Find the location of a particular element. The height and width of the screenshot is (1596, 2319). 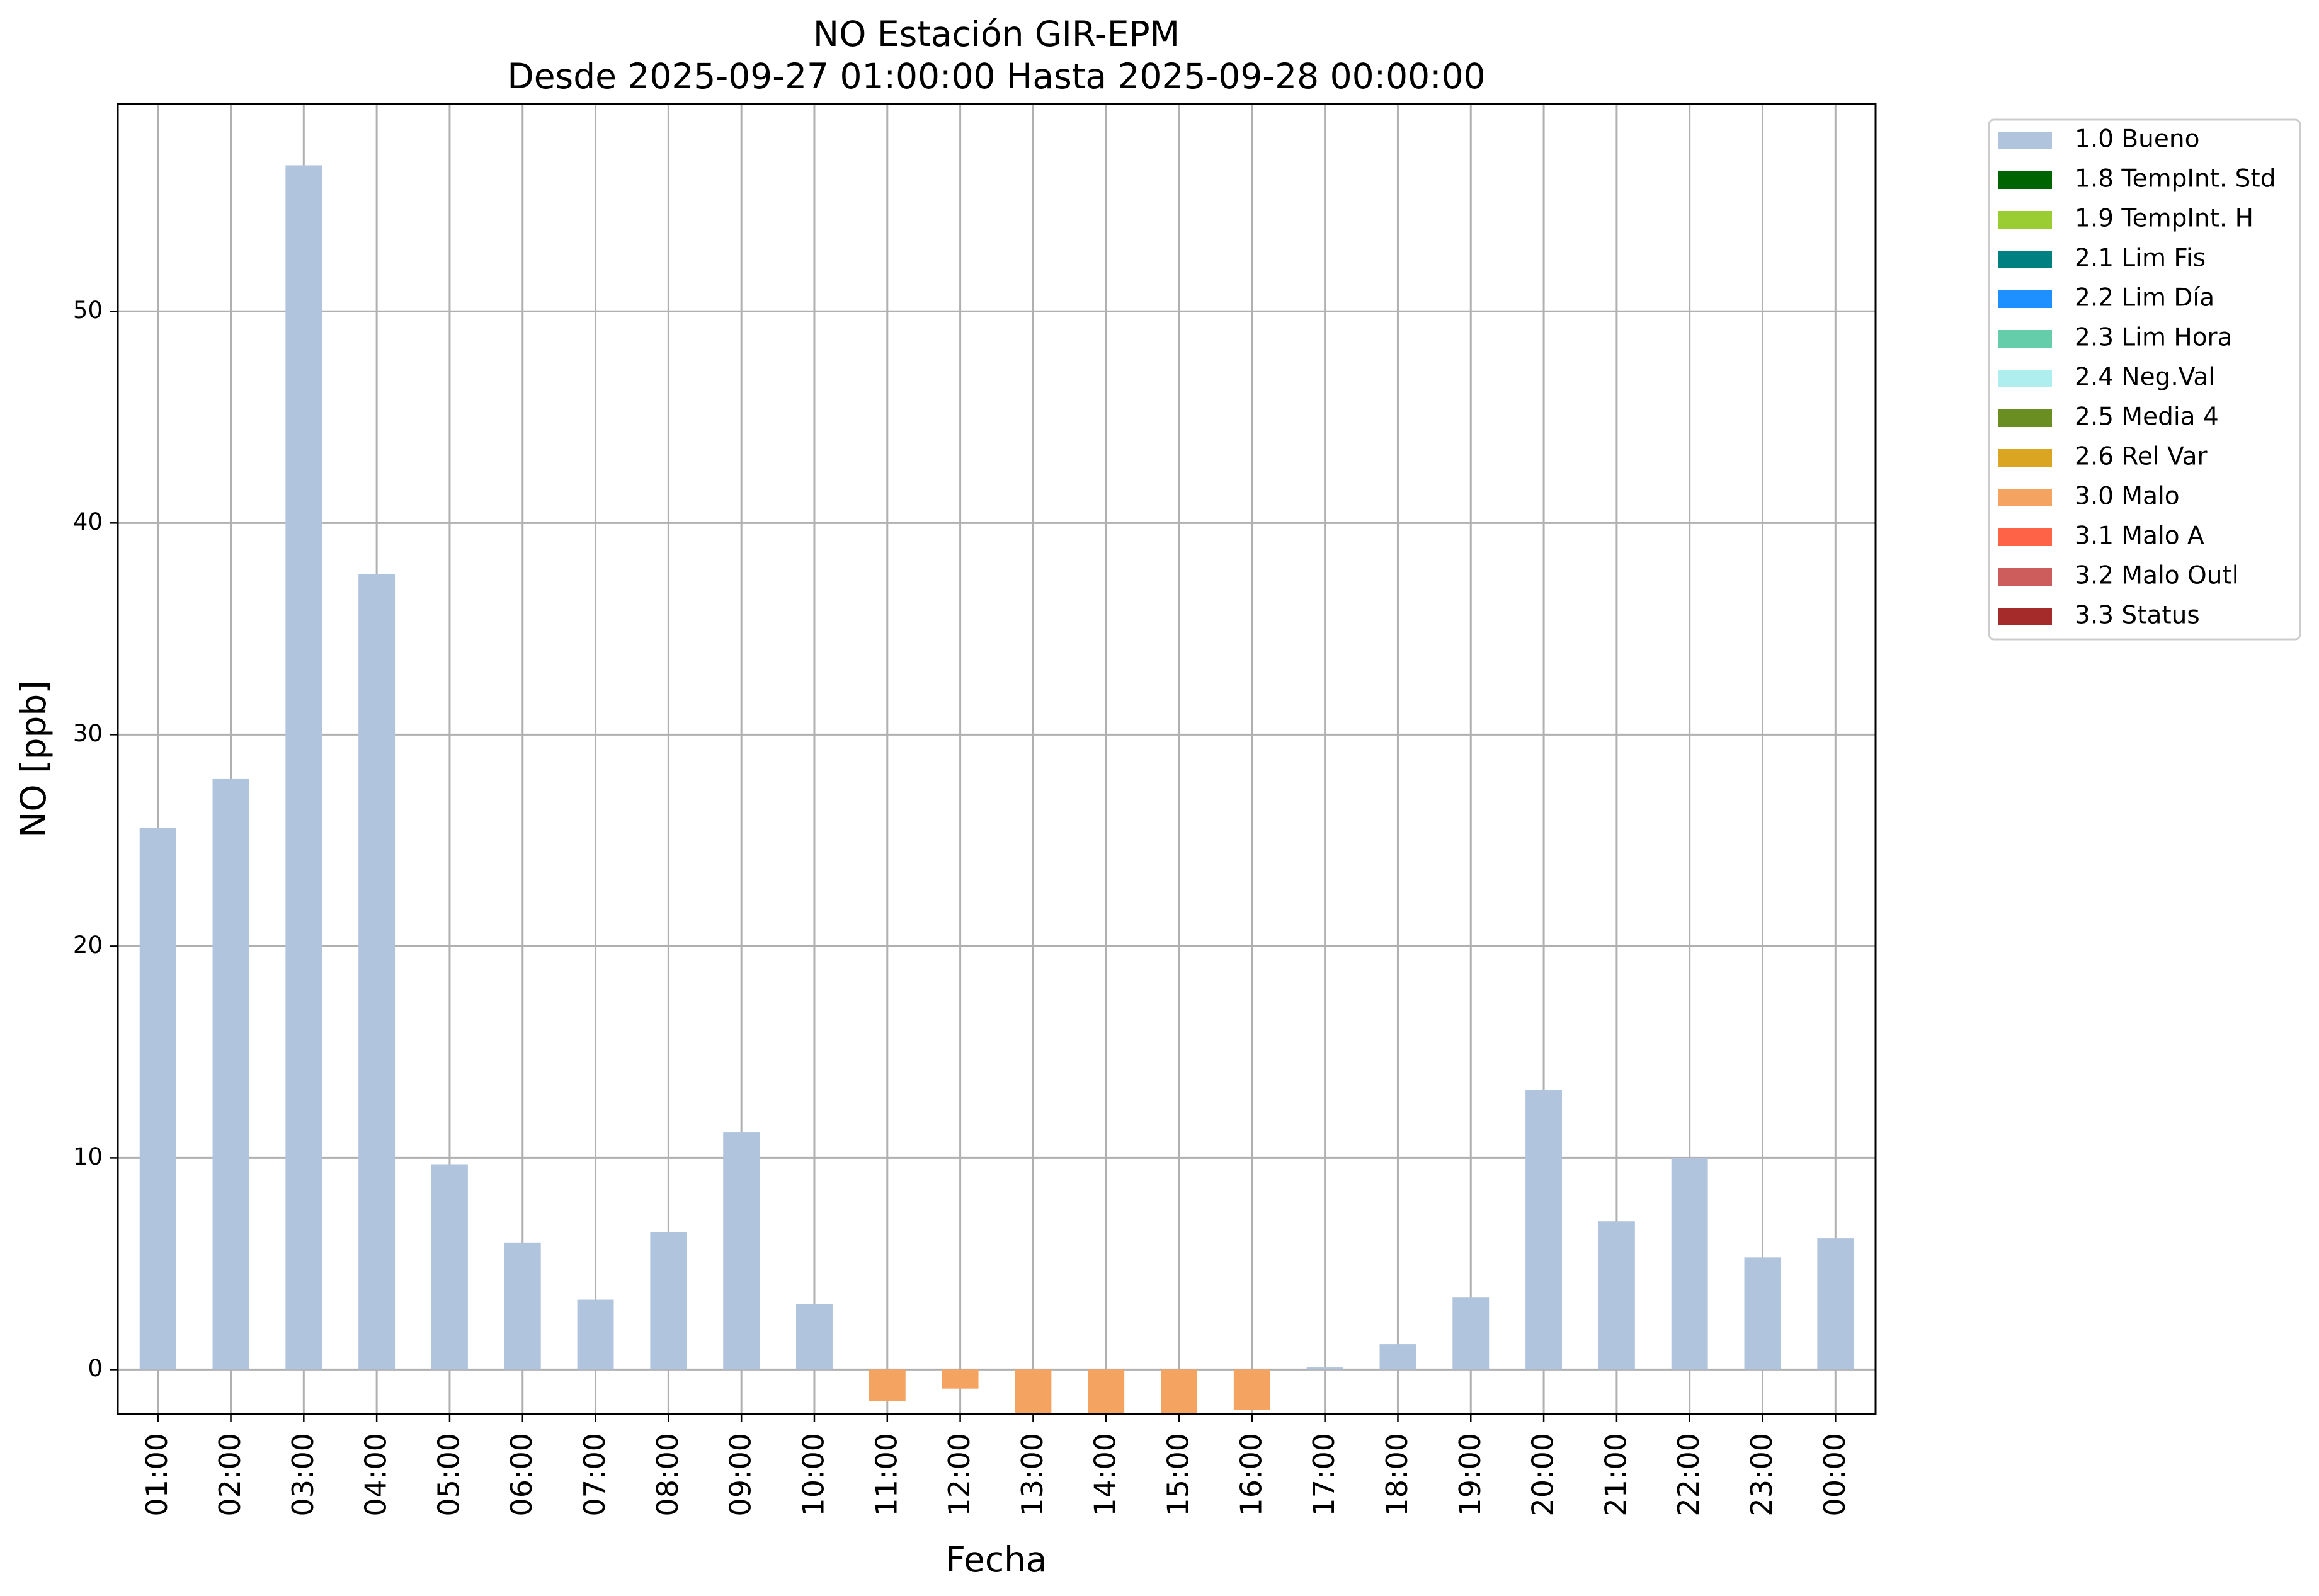

x-tick-label: 08:00 is located at coordinates (668, 1475).